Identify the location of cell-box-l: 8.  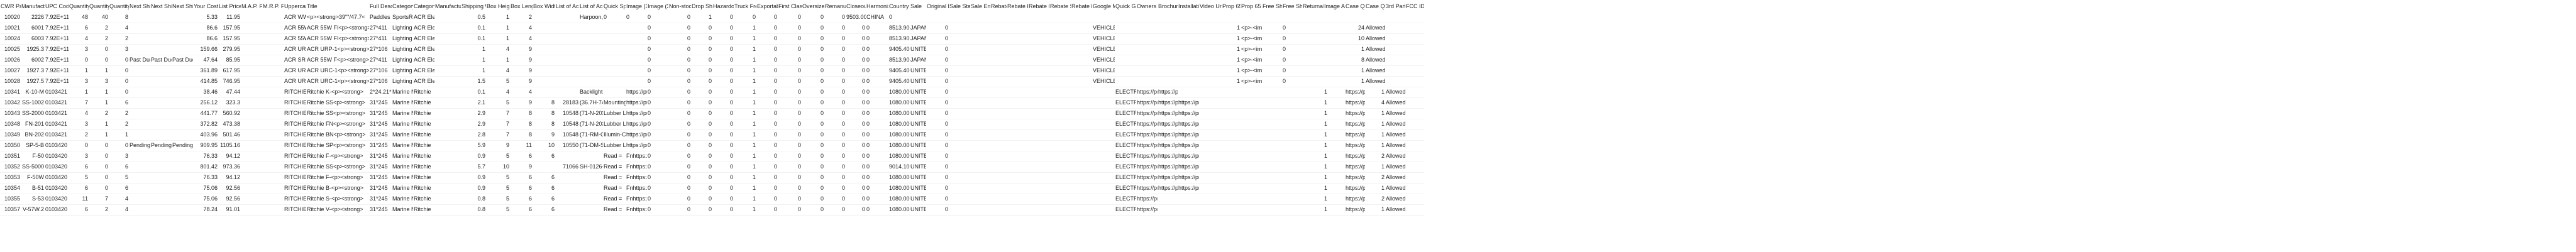
(530, 134).